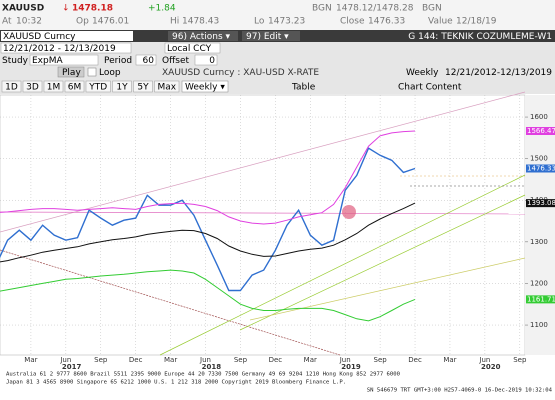 The width and height of the screenshot is (555, 400). I want to click on ask-label: BGN, so click(432, 9).